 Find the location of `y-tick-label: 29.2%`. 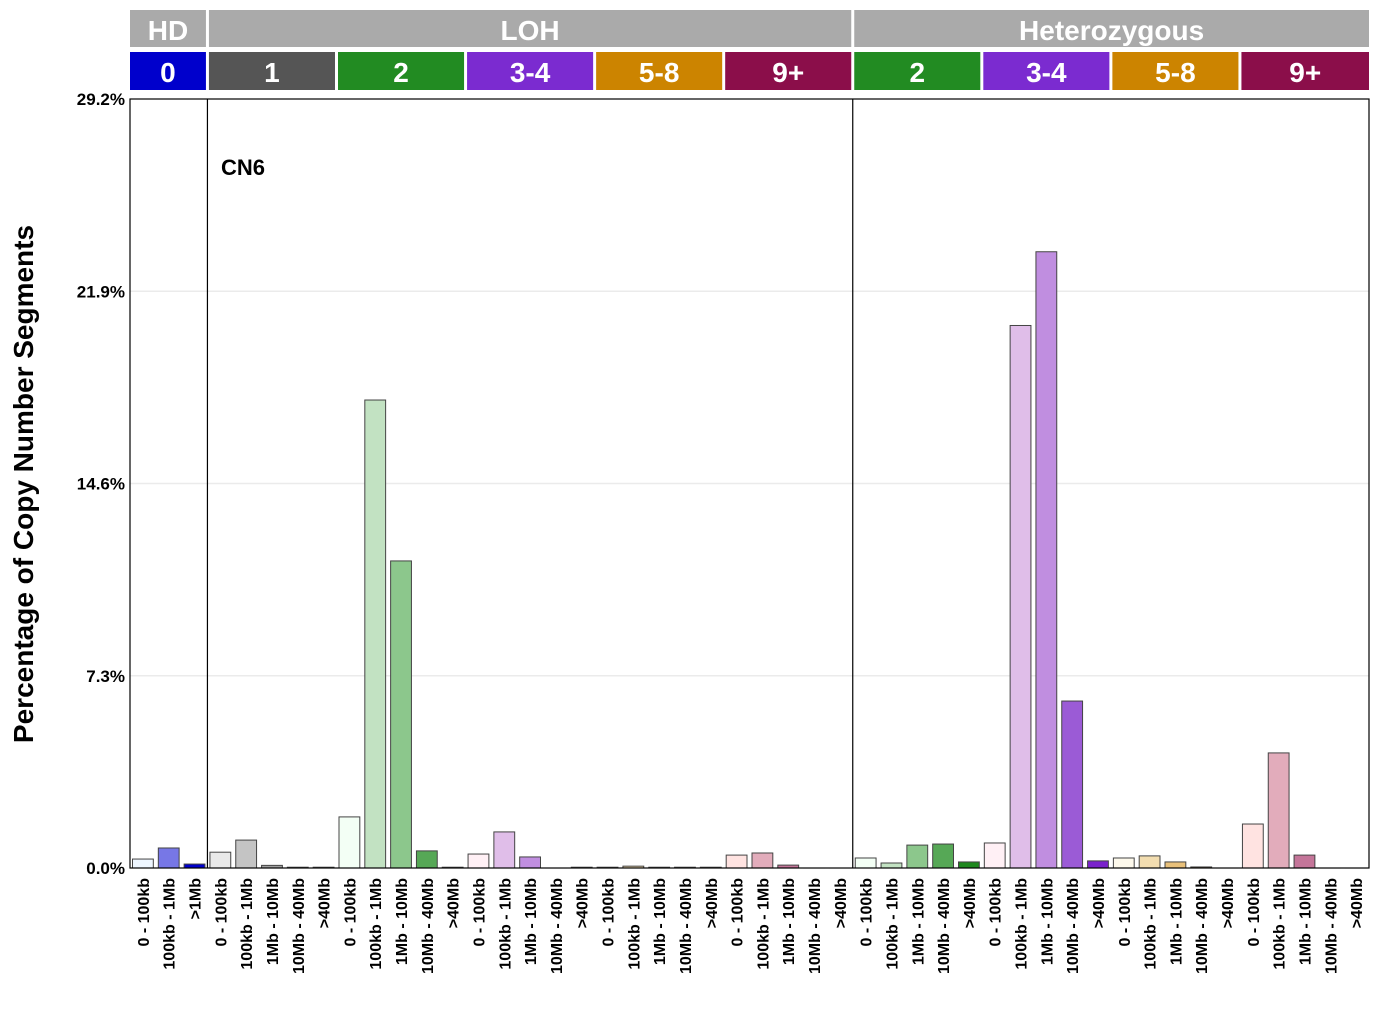

y-tick-label: 29.2% is located at coordinates (101, 99).